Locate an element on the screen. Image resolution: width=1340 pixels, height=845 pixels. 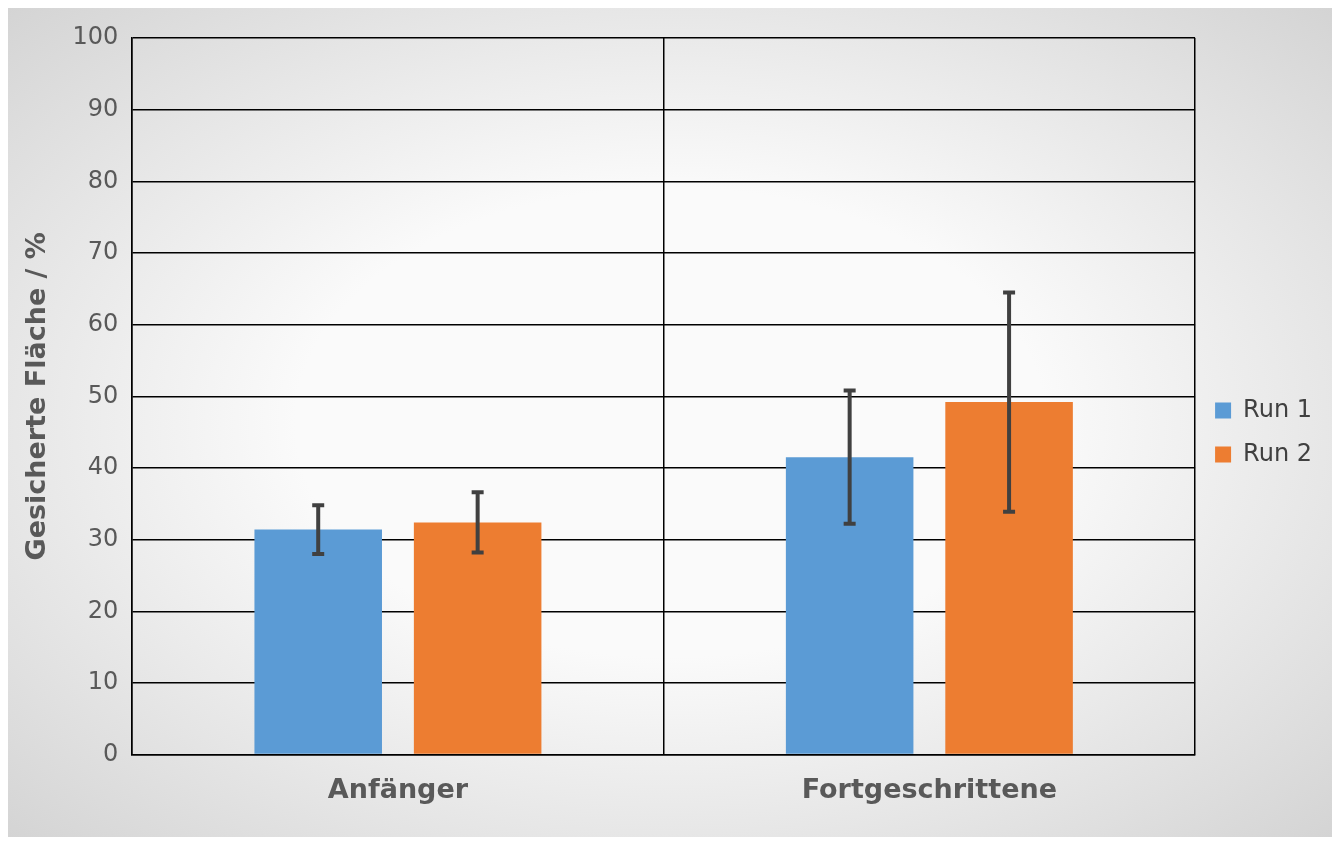
y-tick-label: 60 is located at coordinates (103, 322).